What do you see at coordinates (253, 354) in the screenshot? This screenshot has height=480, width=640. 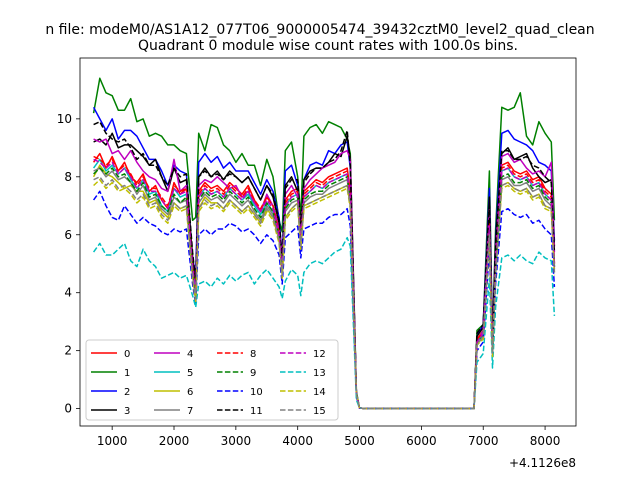 I see `legend-label-8: 8` at bounding box center [253, 354].